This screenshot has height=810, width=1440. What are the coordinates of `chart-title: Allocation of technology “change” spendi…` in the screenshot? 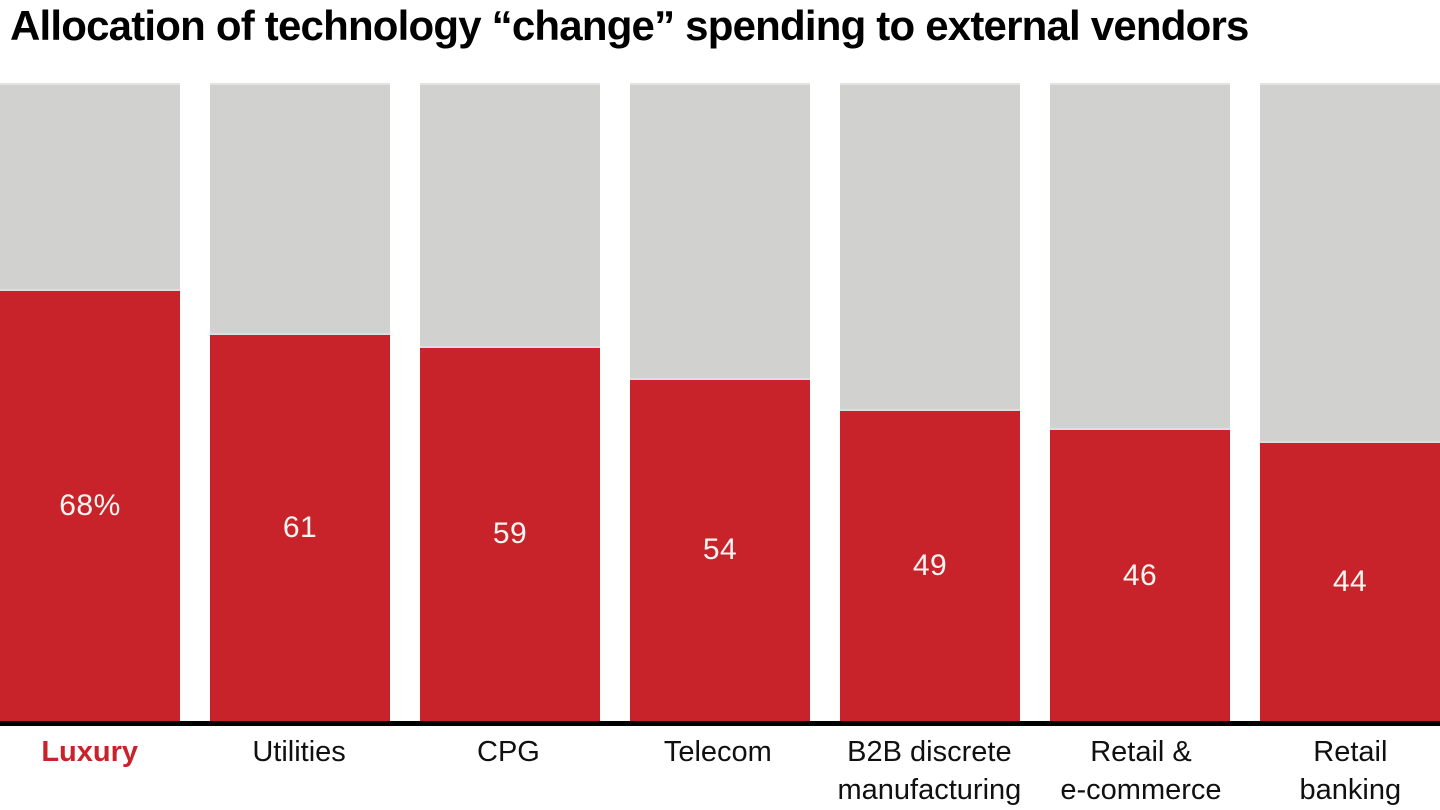 It's located at (629, 25).